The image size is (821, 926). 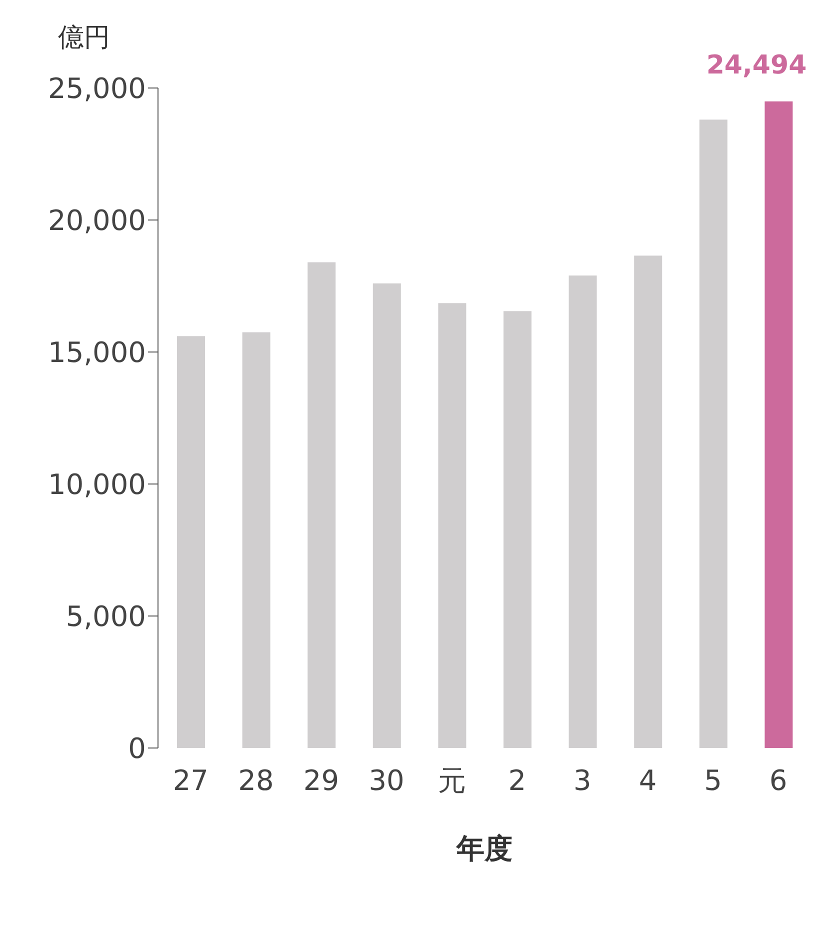 What do you see at coordinates (583, 780) in the screenshot?
I see `x-tick-label: 3` at bounding box center [583, 780].